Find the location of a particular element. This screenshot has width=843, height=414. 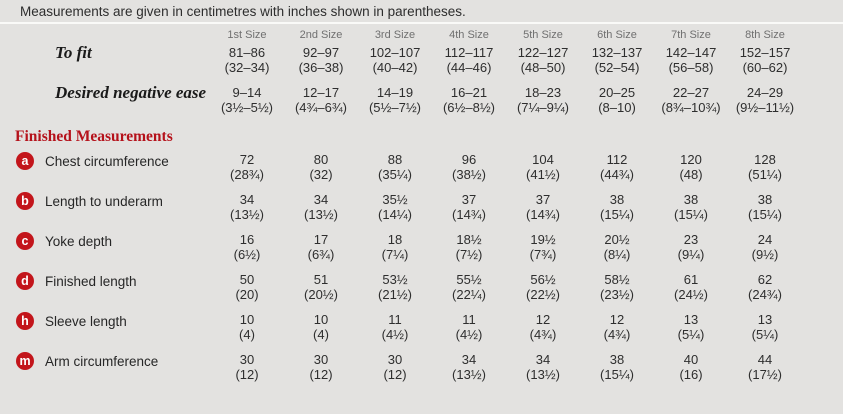

measurement-cell: 50 (20) is located at coordinates (247, 290).